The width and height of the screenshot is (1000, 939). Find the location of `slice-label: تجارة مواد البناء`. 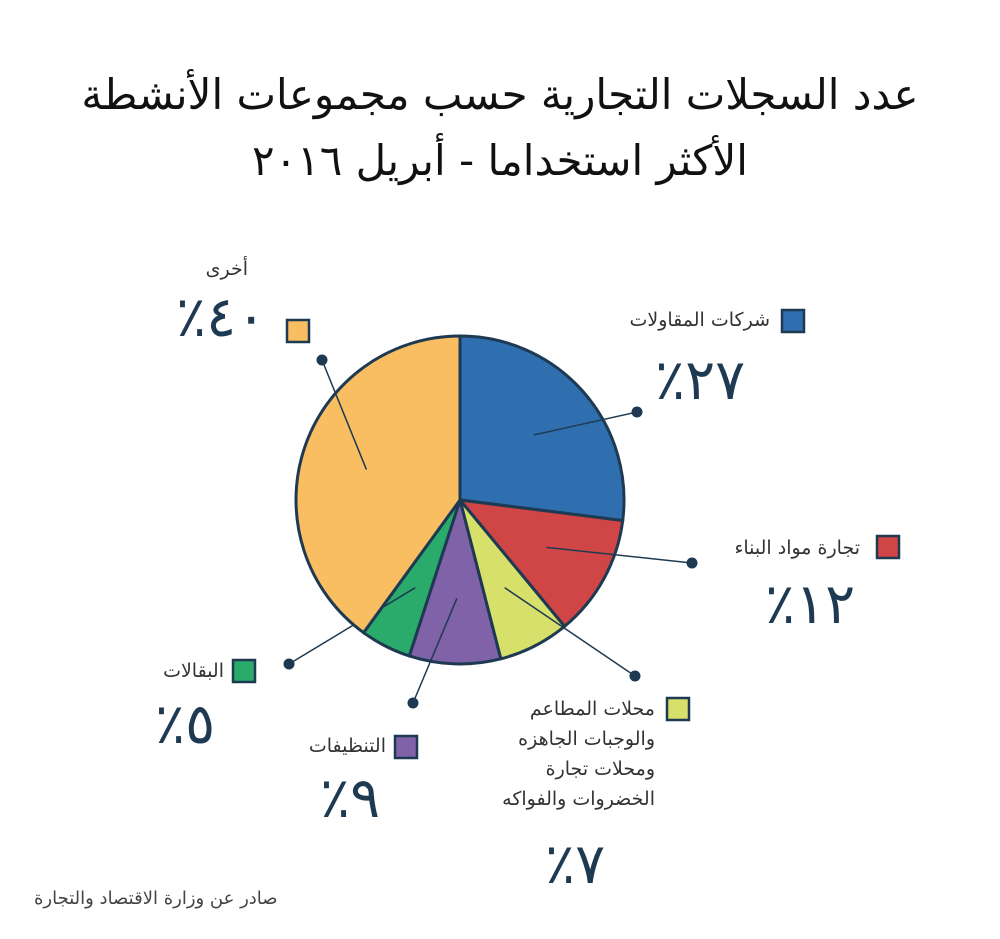

slice-label: تجارة مواد البناء is located at coordinates (797, 548).